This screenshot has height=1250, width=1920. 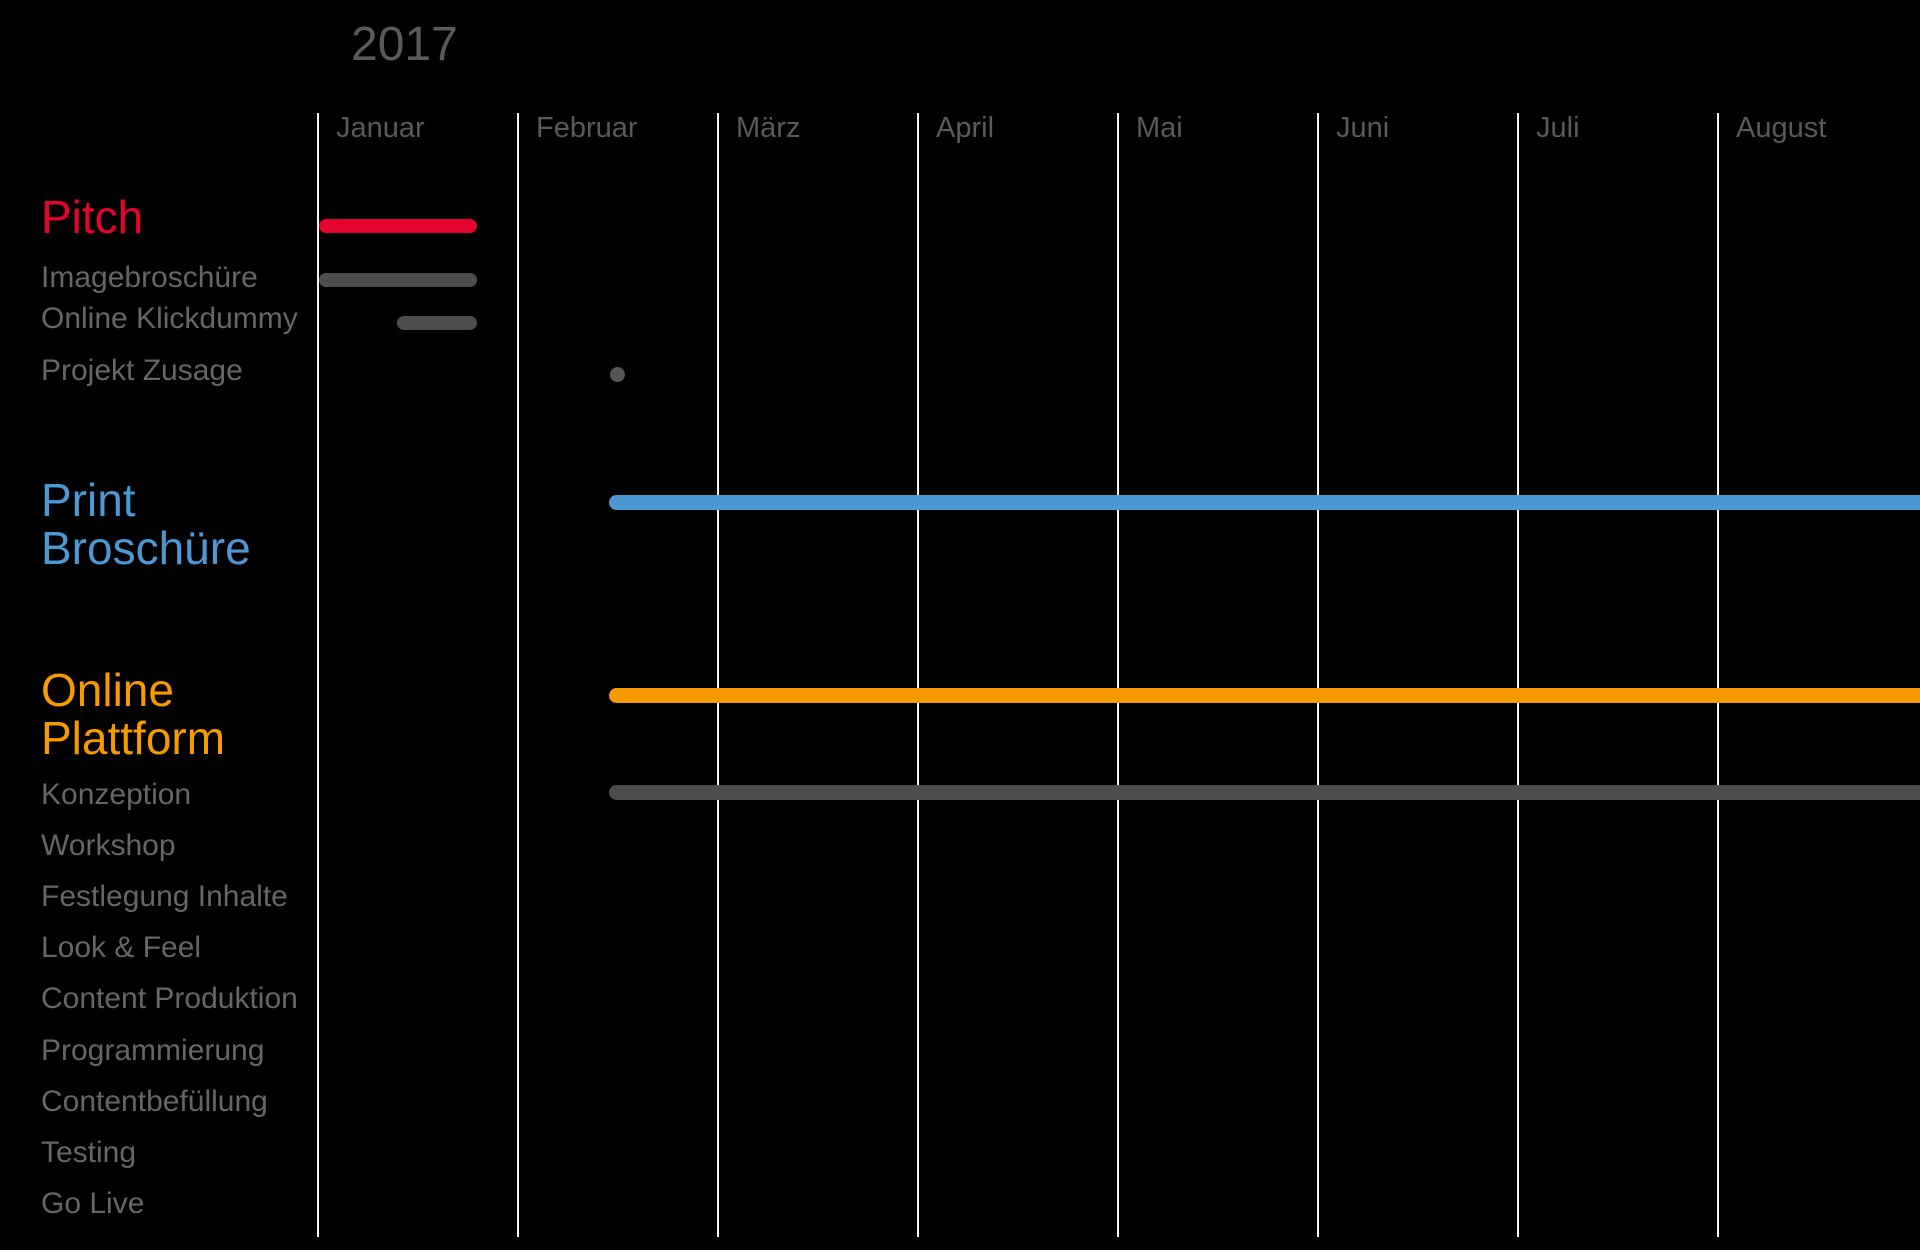 I want to click on bar-imagebrosch-re, so click(x=398, y=280).